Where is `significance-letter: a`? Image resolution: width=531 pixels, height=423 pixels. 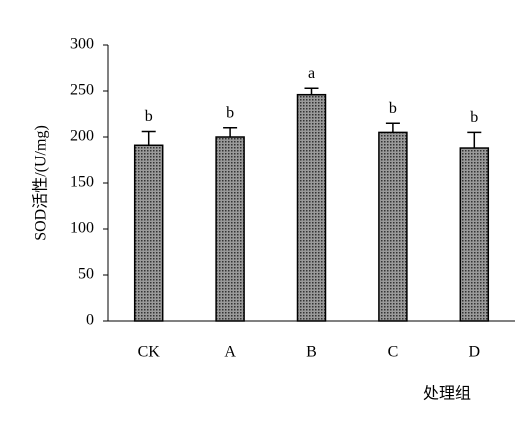 significance-letter: a is located at coordinates (311, 73).